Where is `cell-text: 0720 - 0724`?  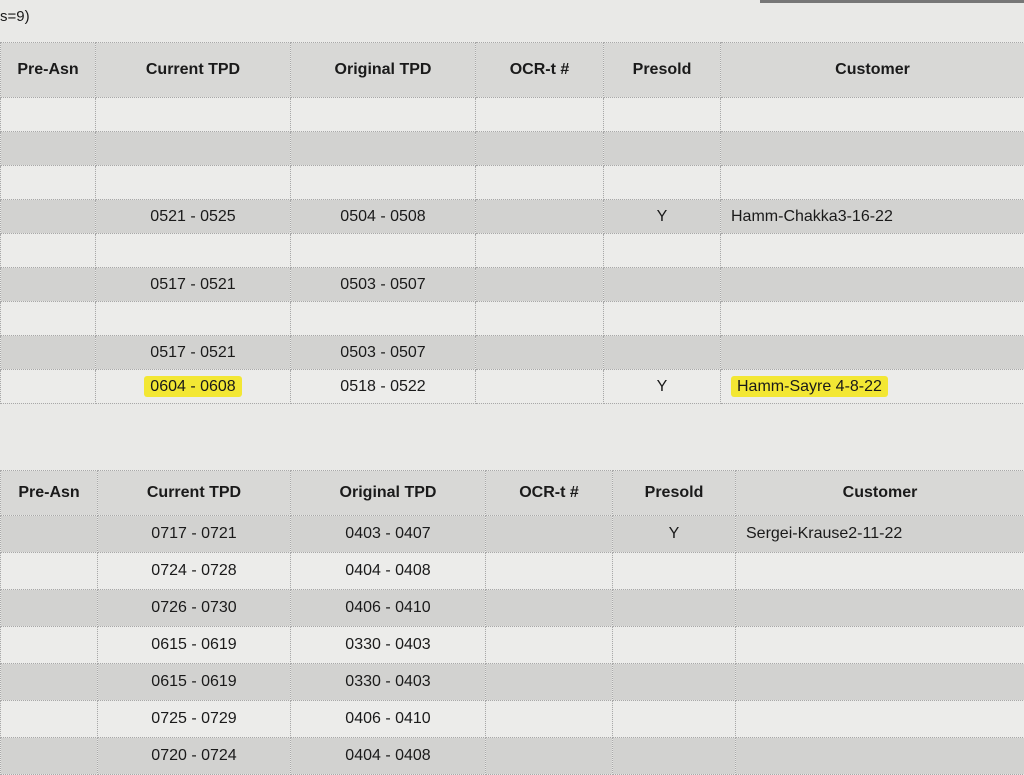
cell-text: 0720 - 0724 is located at coordinates (193, 755).